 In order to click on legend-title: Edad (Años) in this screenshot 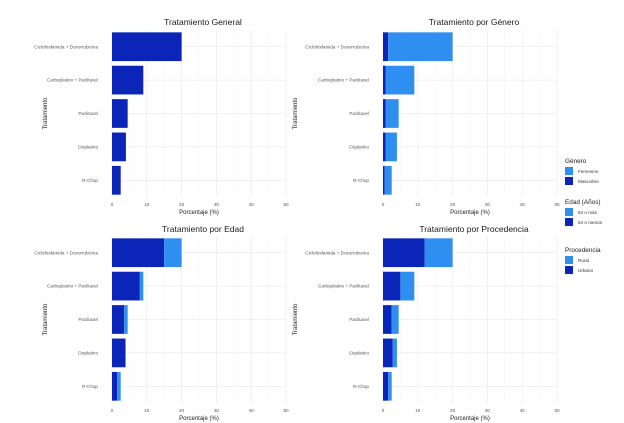, I will do `click(583, 202)`.